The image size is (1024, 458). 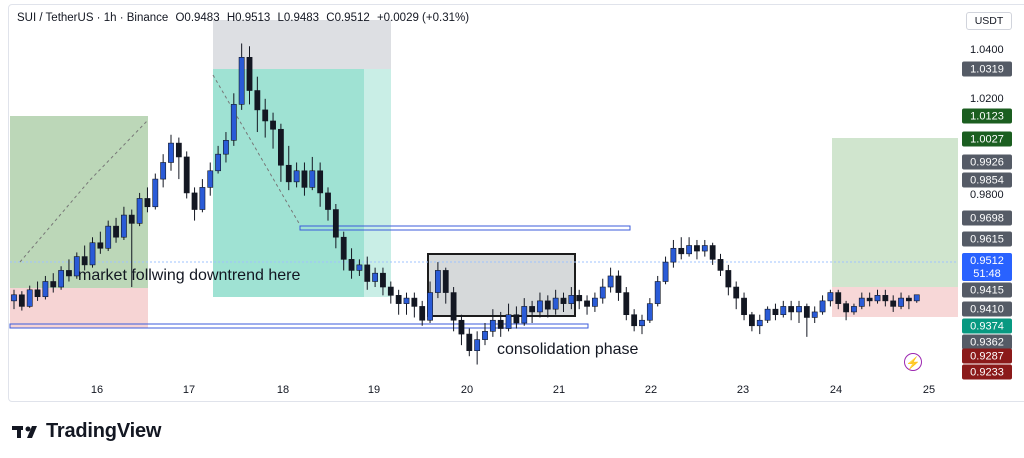 What do you see at coordinates (348, 18) in the screenshot?
I see `close-value: C0.9512` at bounding box center [348, 18].